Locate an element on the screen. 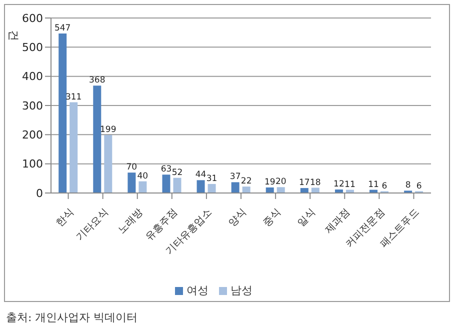  data-label: 70 is located at coordinates (132, 167).